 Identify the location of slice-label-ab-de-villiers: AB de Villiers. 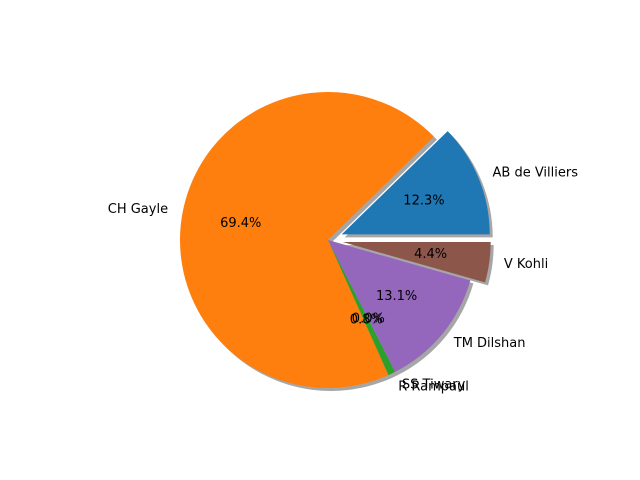
(536, 173).